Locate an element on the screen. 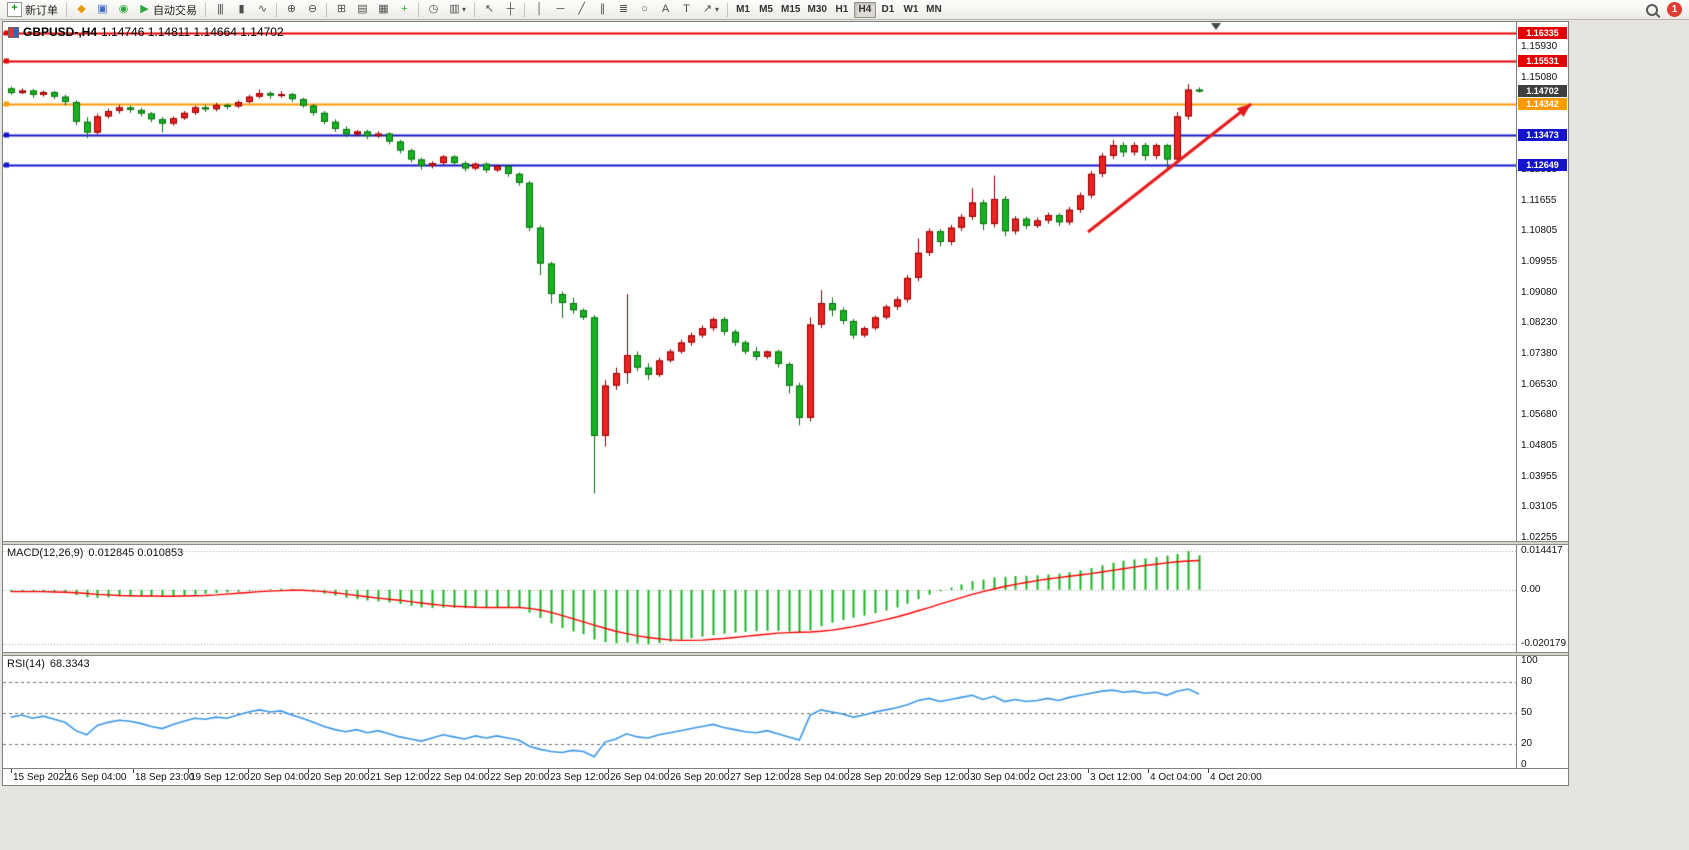 The width and height of the screenshot is (1689, 850). navigator-button: ▣ is located at coordinates (102, 9).